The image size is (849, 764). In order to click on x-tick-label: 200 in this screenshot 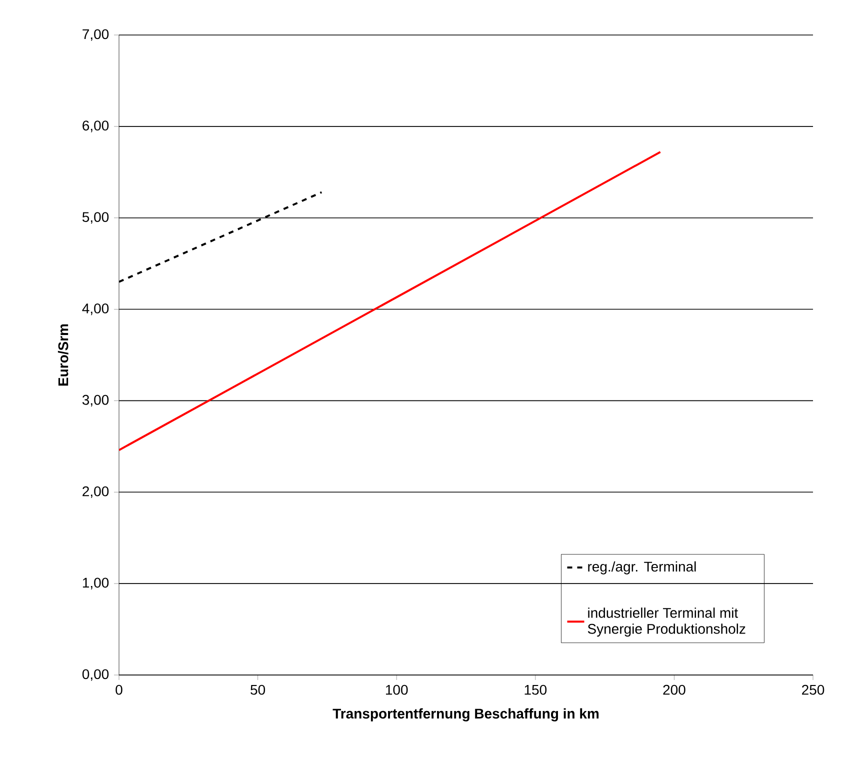, I will do `click(674, 689)`.